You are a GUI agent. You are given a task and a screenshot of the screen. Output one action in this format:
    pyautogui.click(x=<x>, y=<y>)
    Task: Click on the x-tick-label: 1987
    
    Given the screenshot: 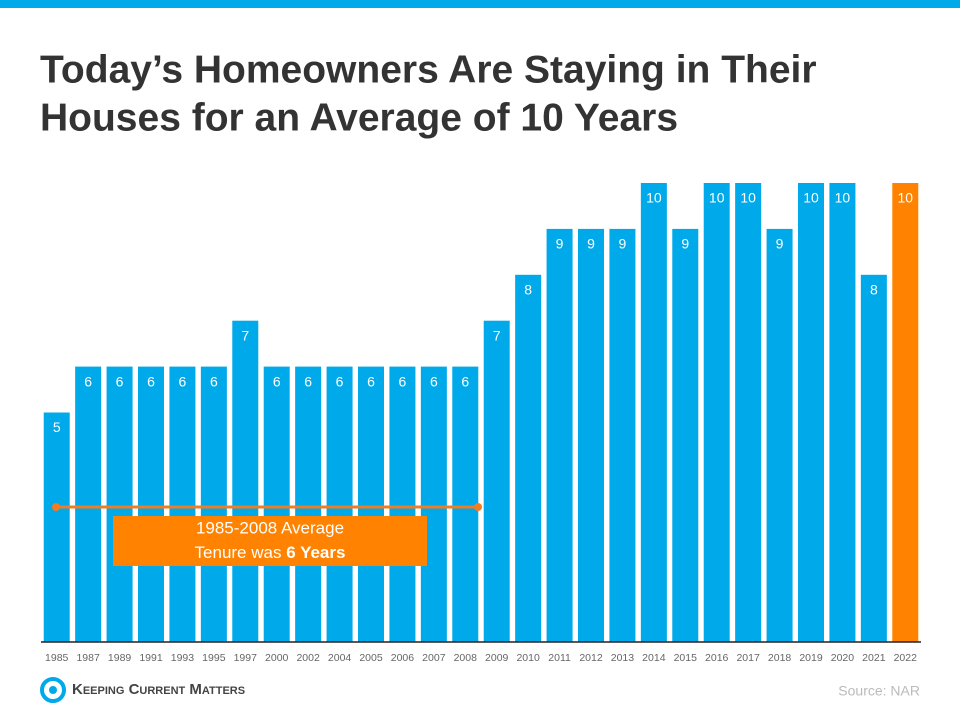 What is the action you would take?
    pyautogui.click(x=88, y=658)
    